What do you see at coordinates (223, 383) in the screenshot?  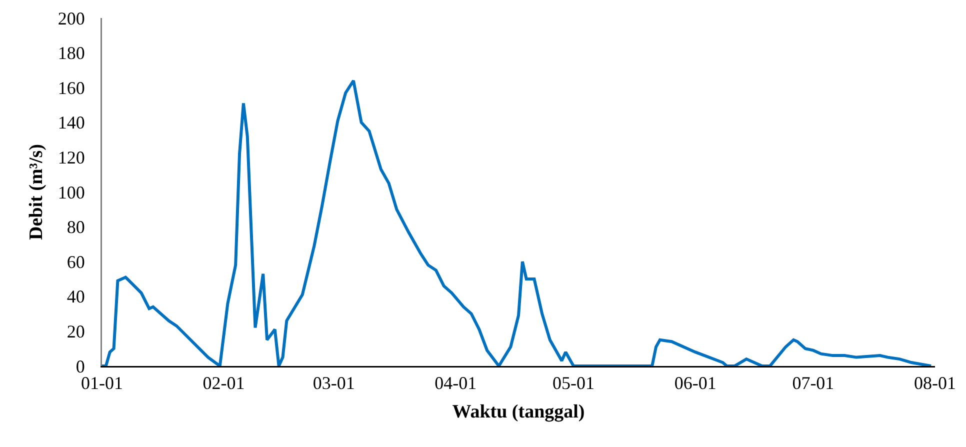 I see `x-tick-label: 02-01` at bounding box center [223, 383].